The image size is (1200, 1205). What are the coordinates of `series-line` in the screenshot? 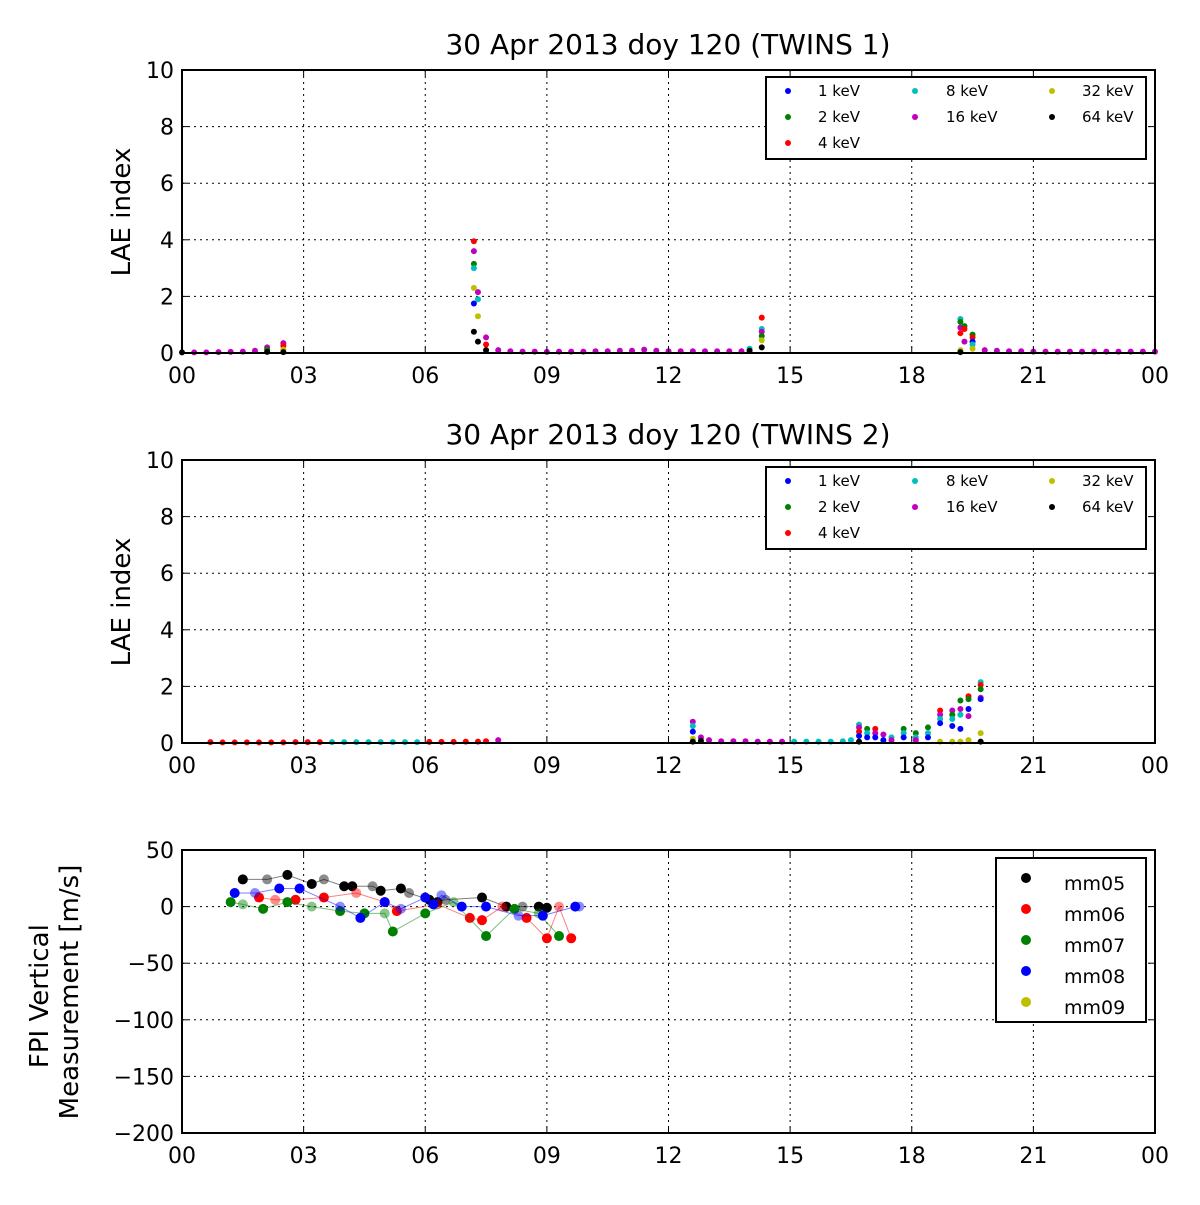 It's located at (395, 919).